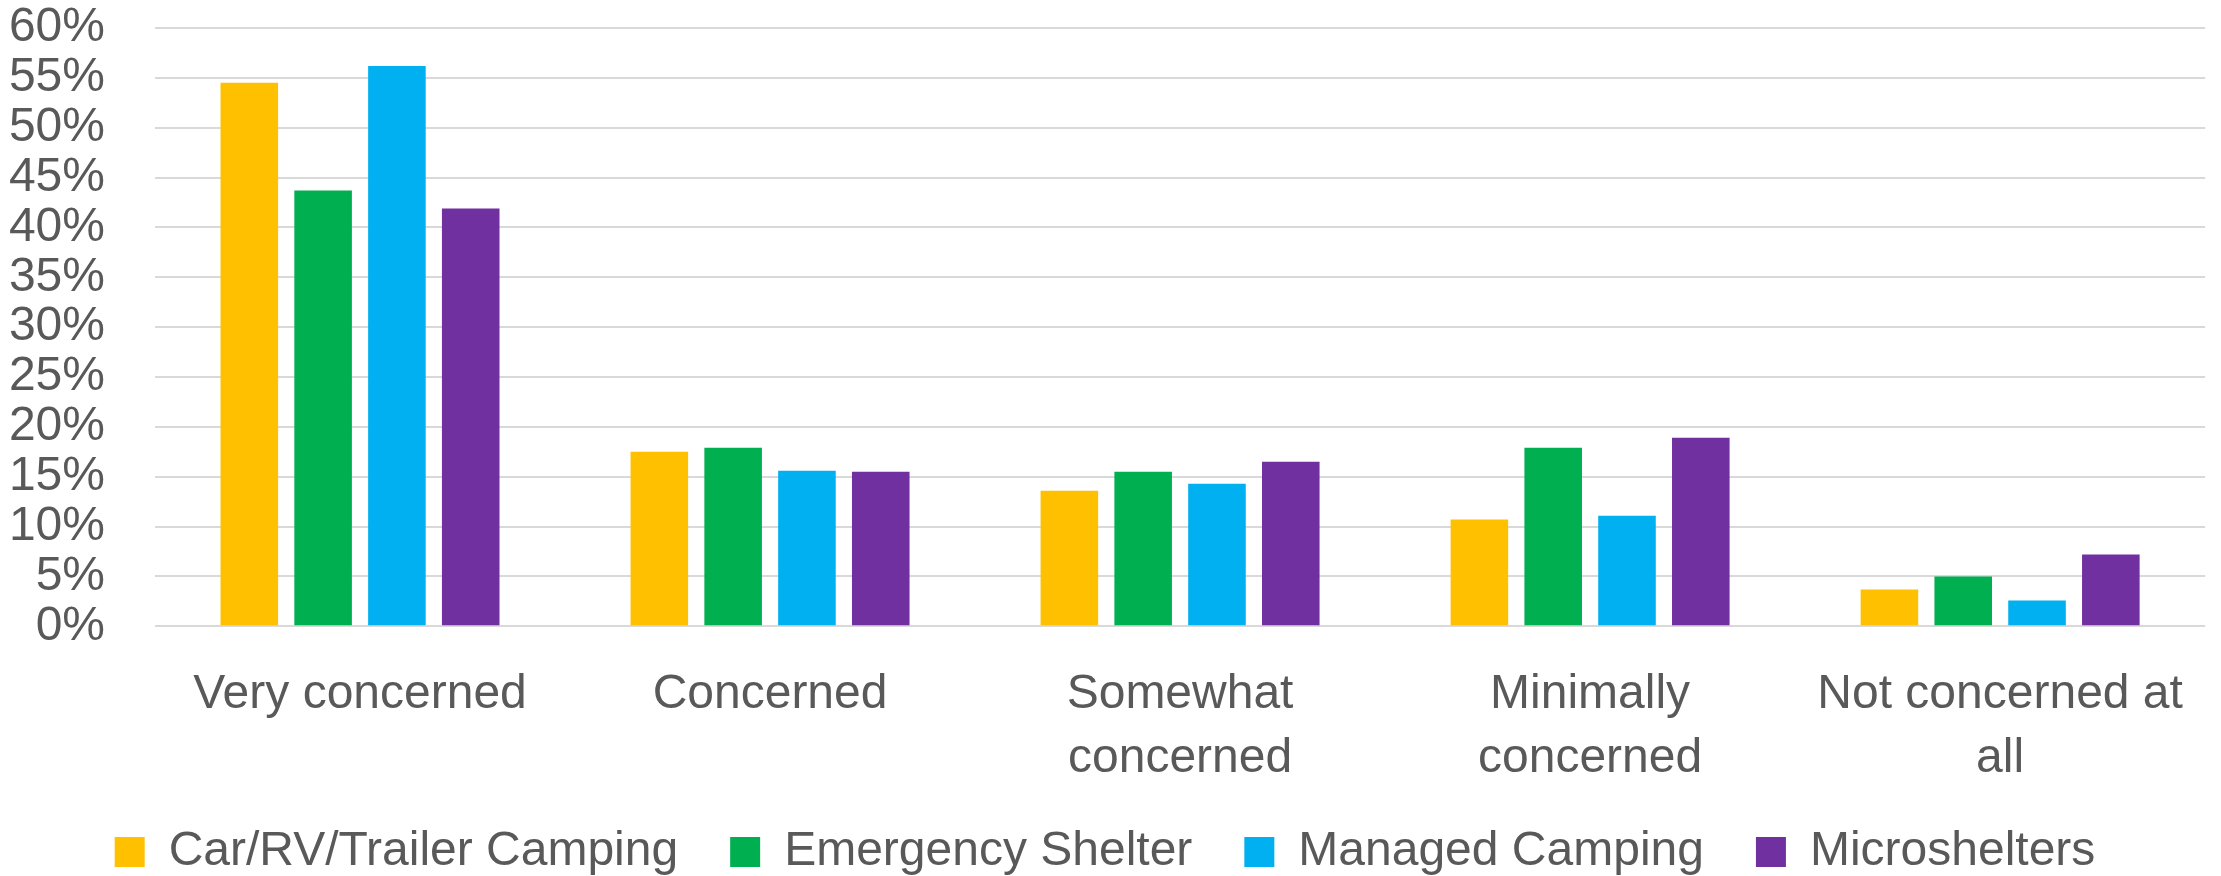  I want to click on legend-label: Car/RV/Trailer Camping, so click(423, 849).